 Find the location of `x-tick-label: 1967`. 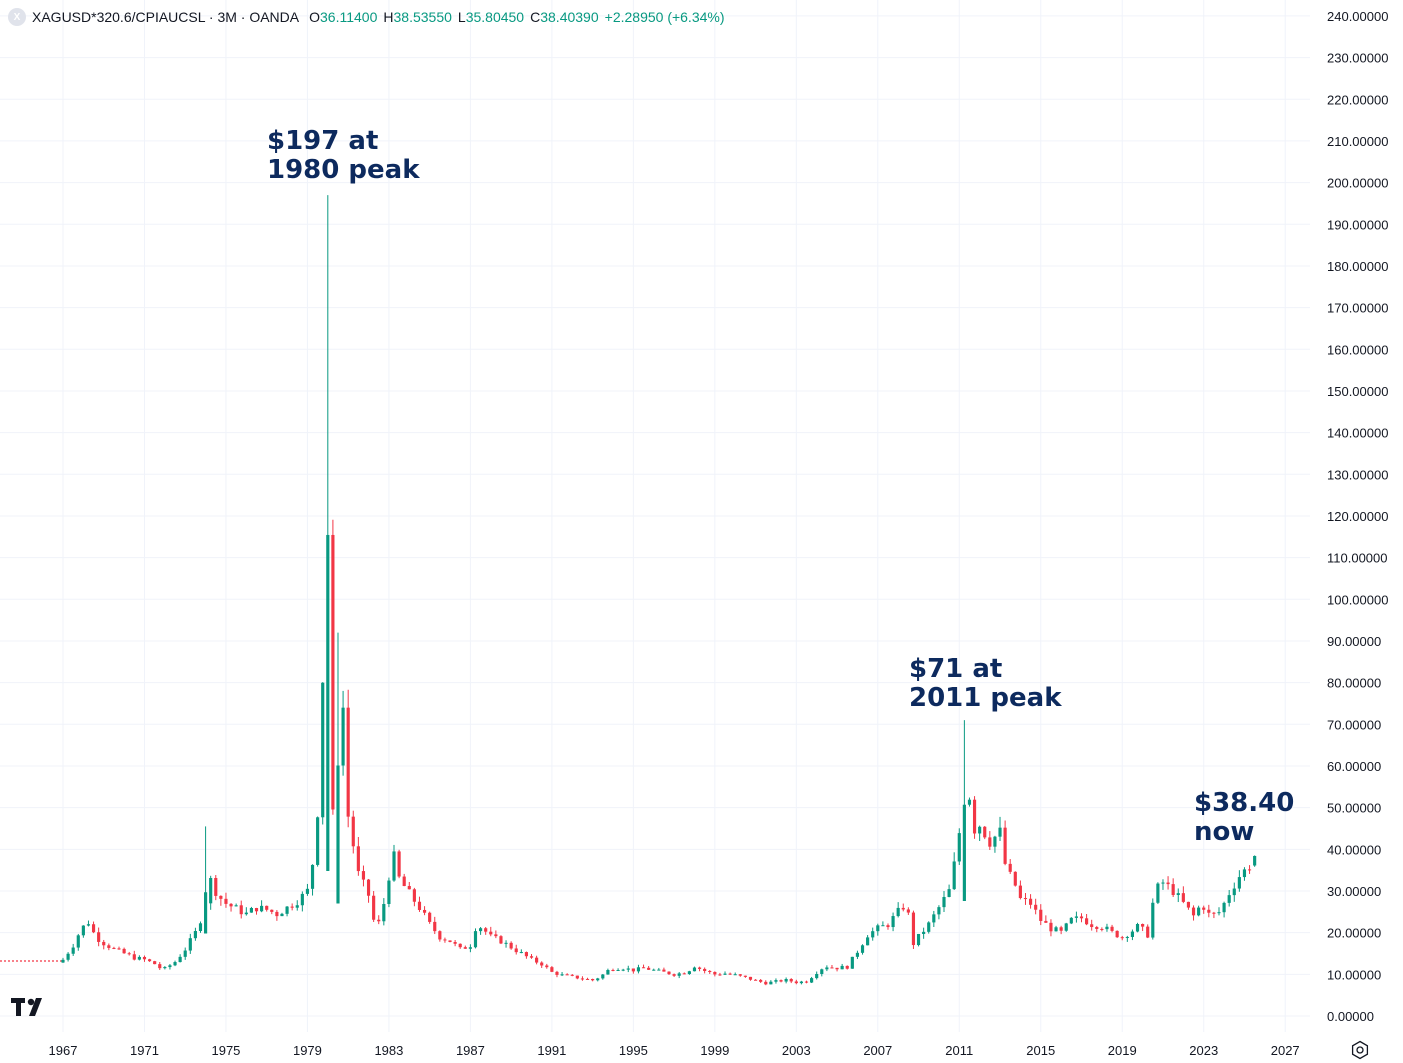

x-tick-label: 1967 is located at coordinates (63, 1050).